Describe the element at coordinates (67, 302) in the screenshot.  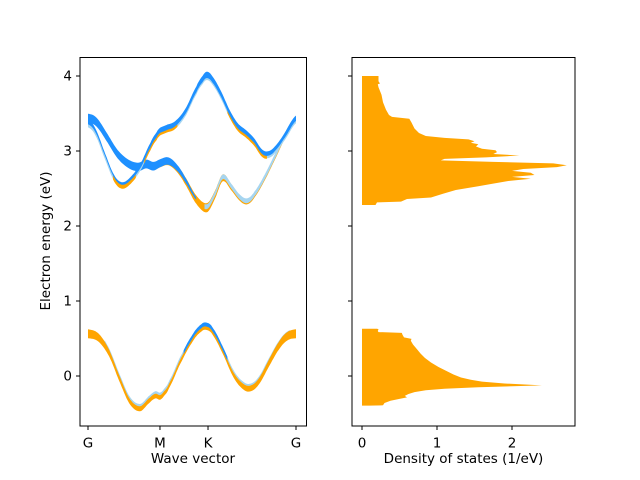
I see `y-tick-label: 1` at that location.